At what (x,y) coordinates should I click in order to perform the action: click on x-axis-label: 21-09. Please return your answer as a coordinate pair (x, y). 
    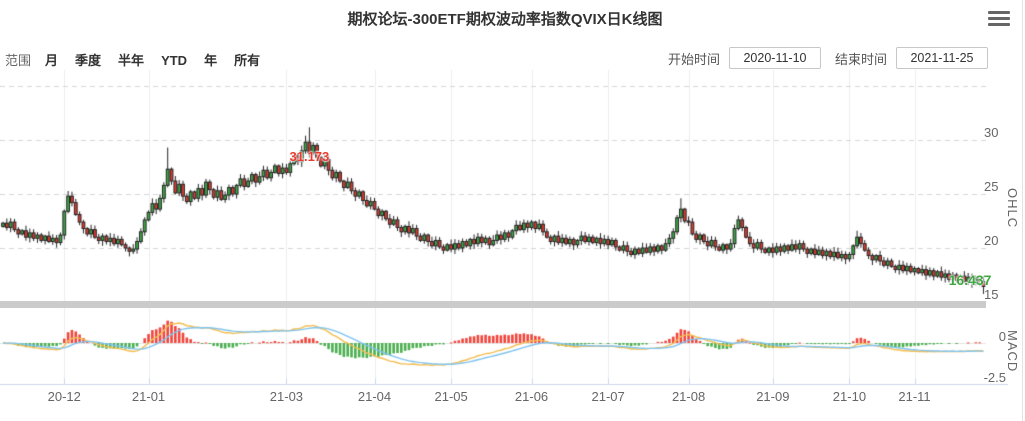
    Looking at the image, I should click on (773, 396).